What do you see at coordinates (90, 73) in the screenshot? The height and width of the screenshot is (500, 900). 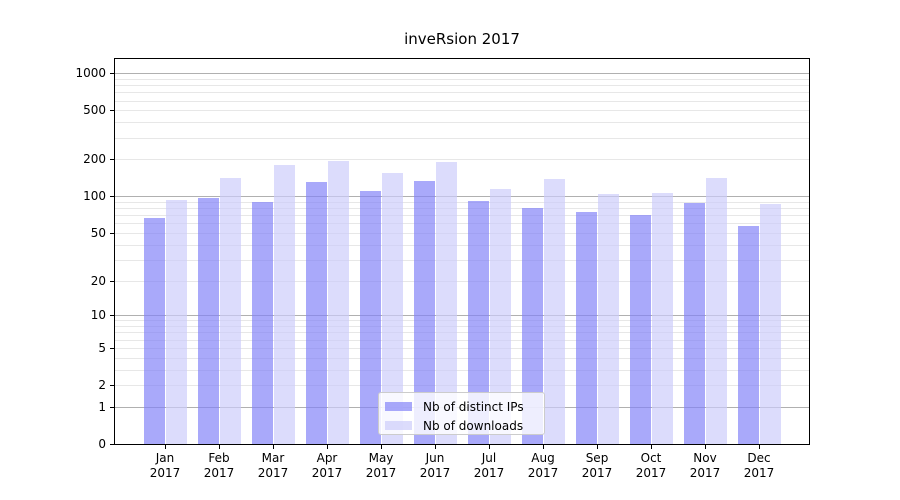 I see `y-tick-label: 1000` at bounding box center [90, 73].